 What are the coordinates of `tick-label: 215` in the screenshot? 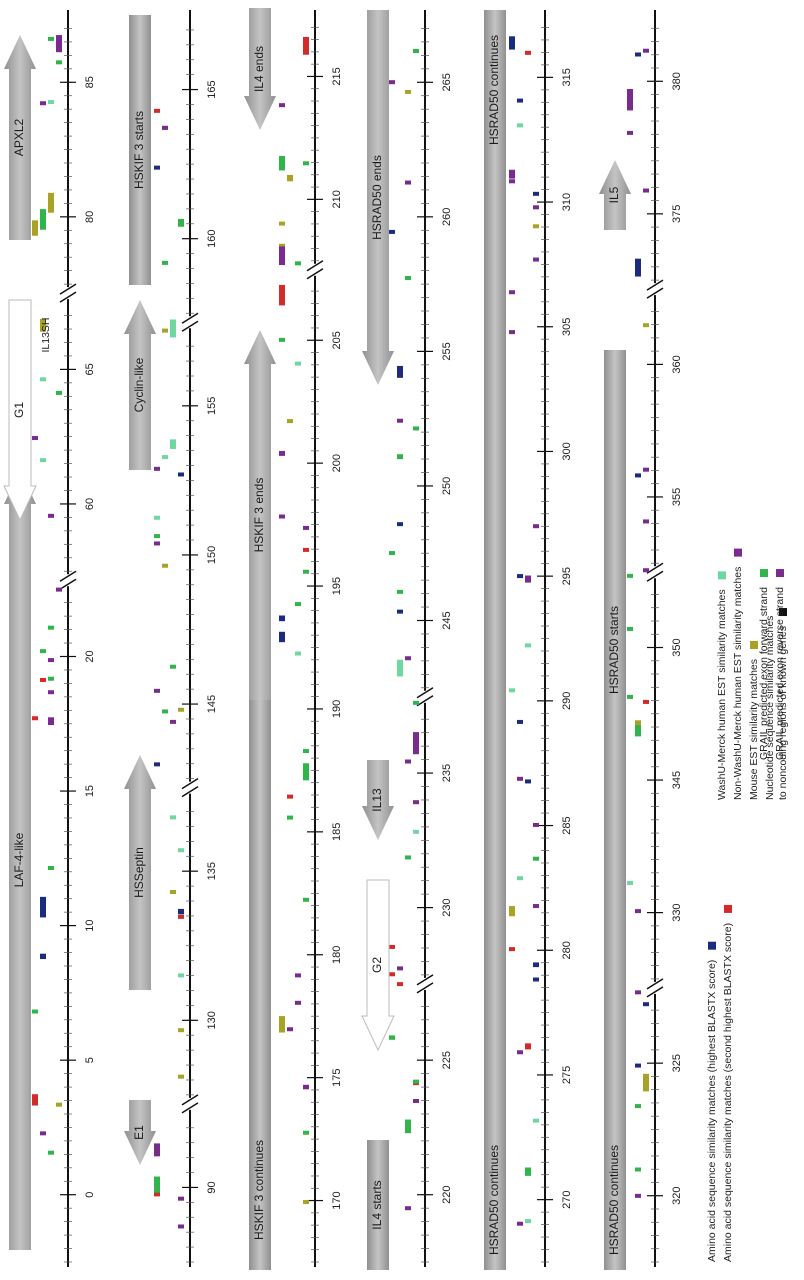 It's located at (337, 76).